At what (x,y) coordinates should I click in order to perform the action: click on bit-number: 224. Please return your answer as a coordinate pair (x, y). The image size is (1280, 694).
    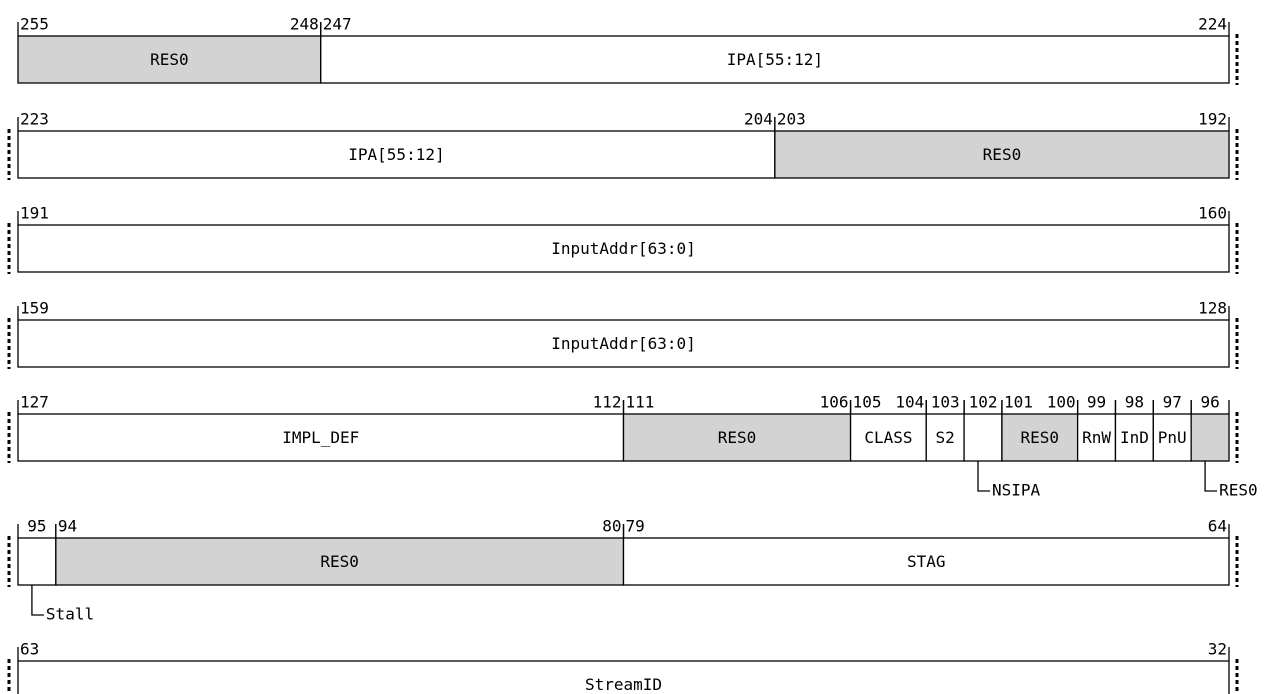
    Looking at the image, I should click on (1212, 24).